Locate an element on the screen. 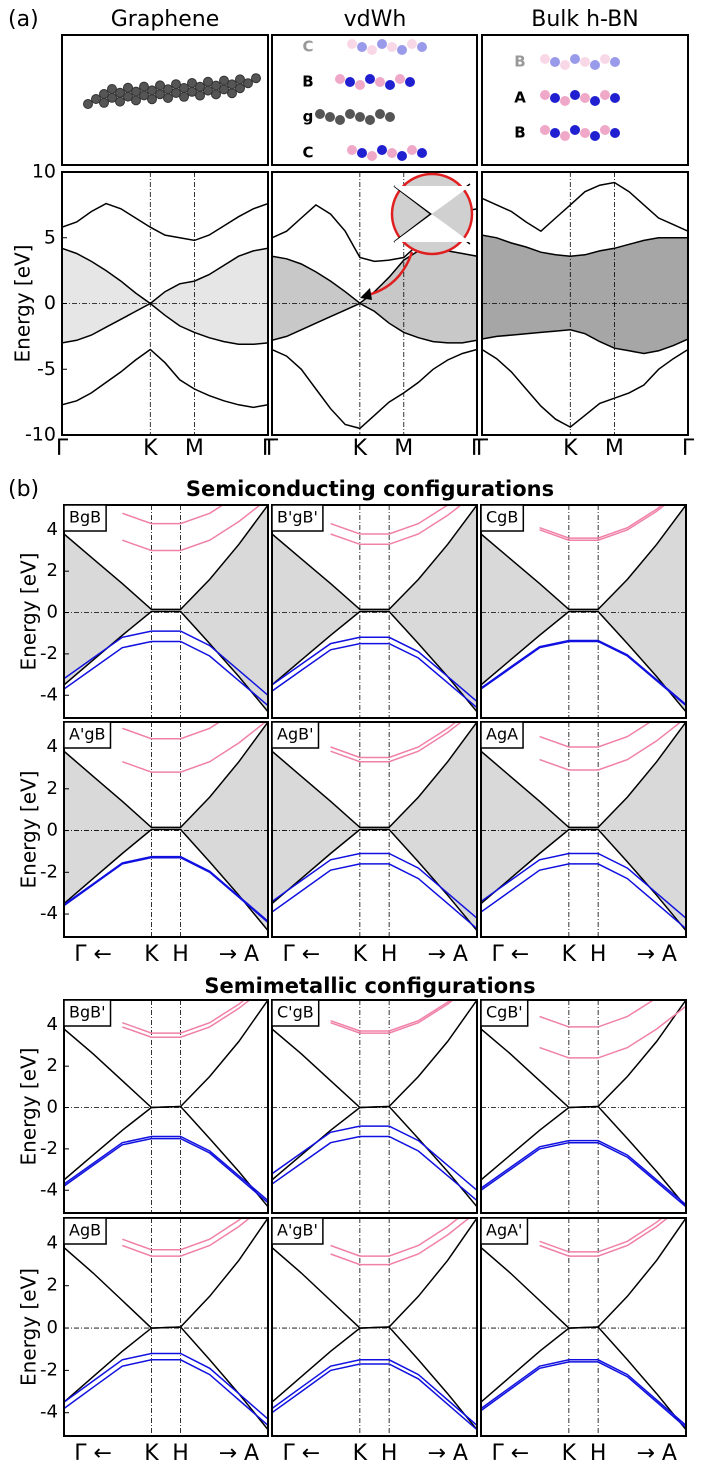 The height and width of the screenshot is (1466, 714). structures is located at coordinates (351, 100).